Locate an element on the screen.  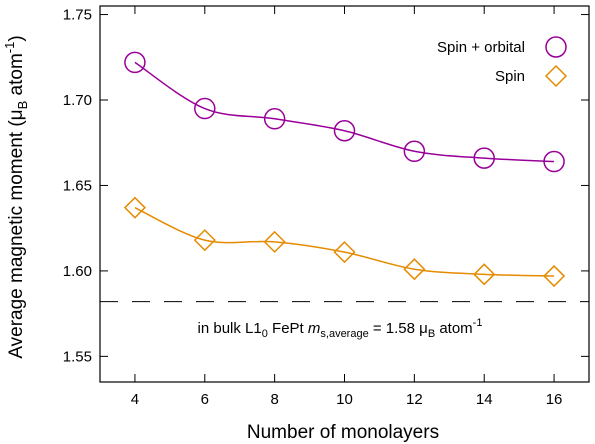
legend-label-spin-orbital: Spin + orbital is located at coordinates (481, 47).